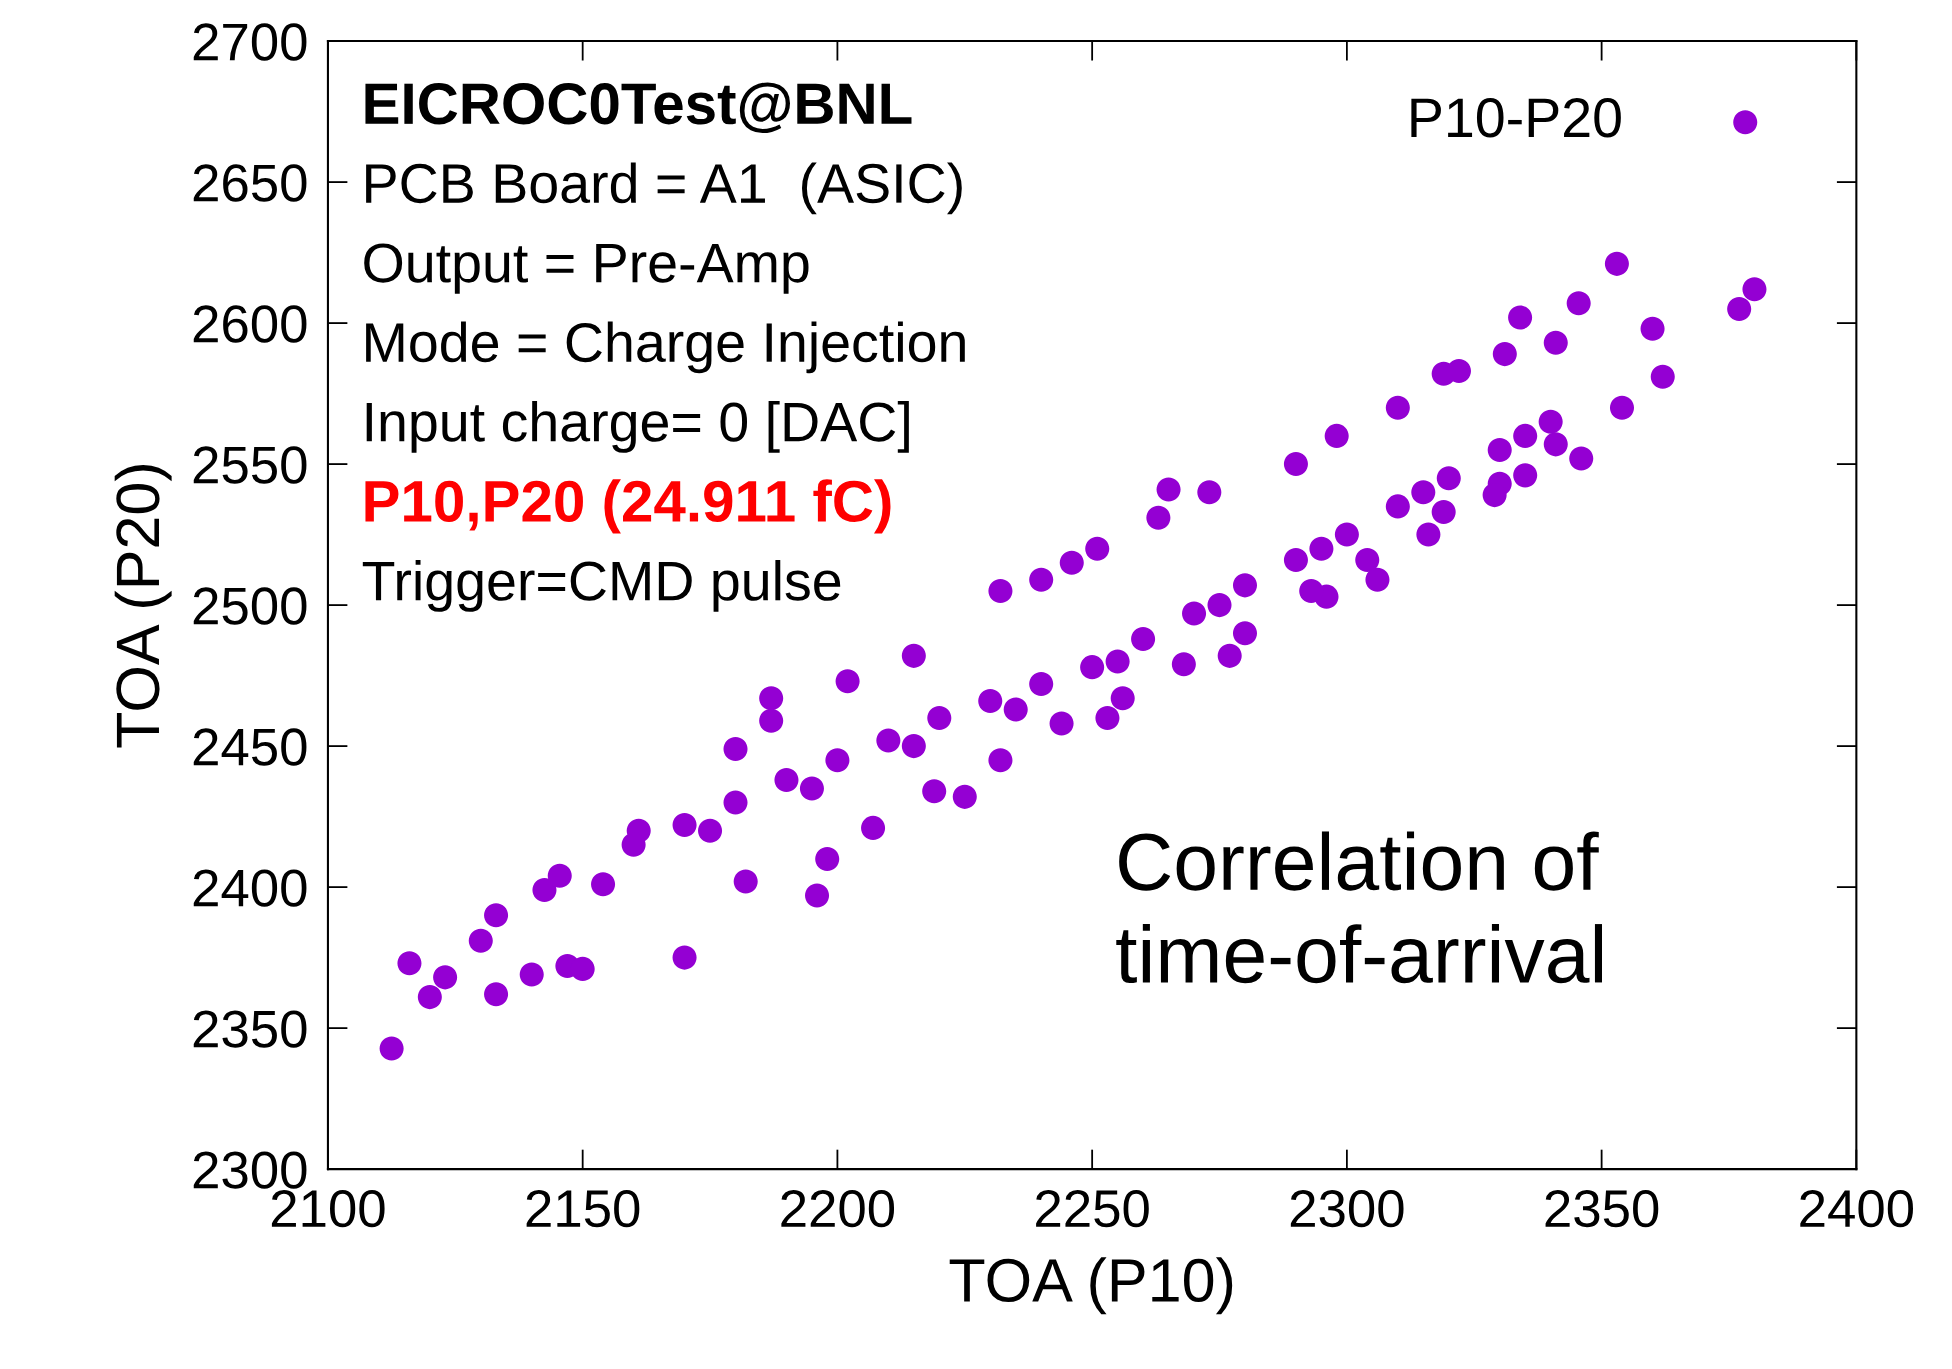 This screenshot has height=1369, width=1952. What do you see at coordinates (250, 42) in the screenshot?
I see `y-tick-label: 2700` at bounding box center [250, 42].